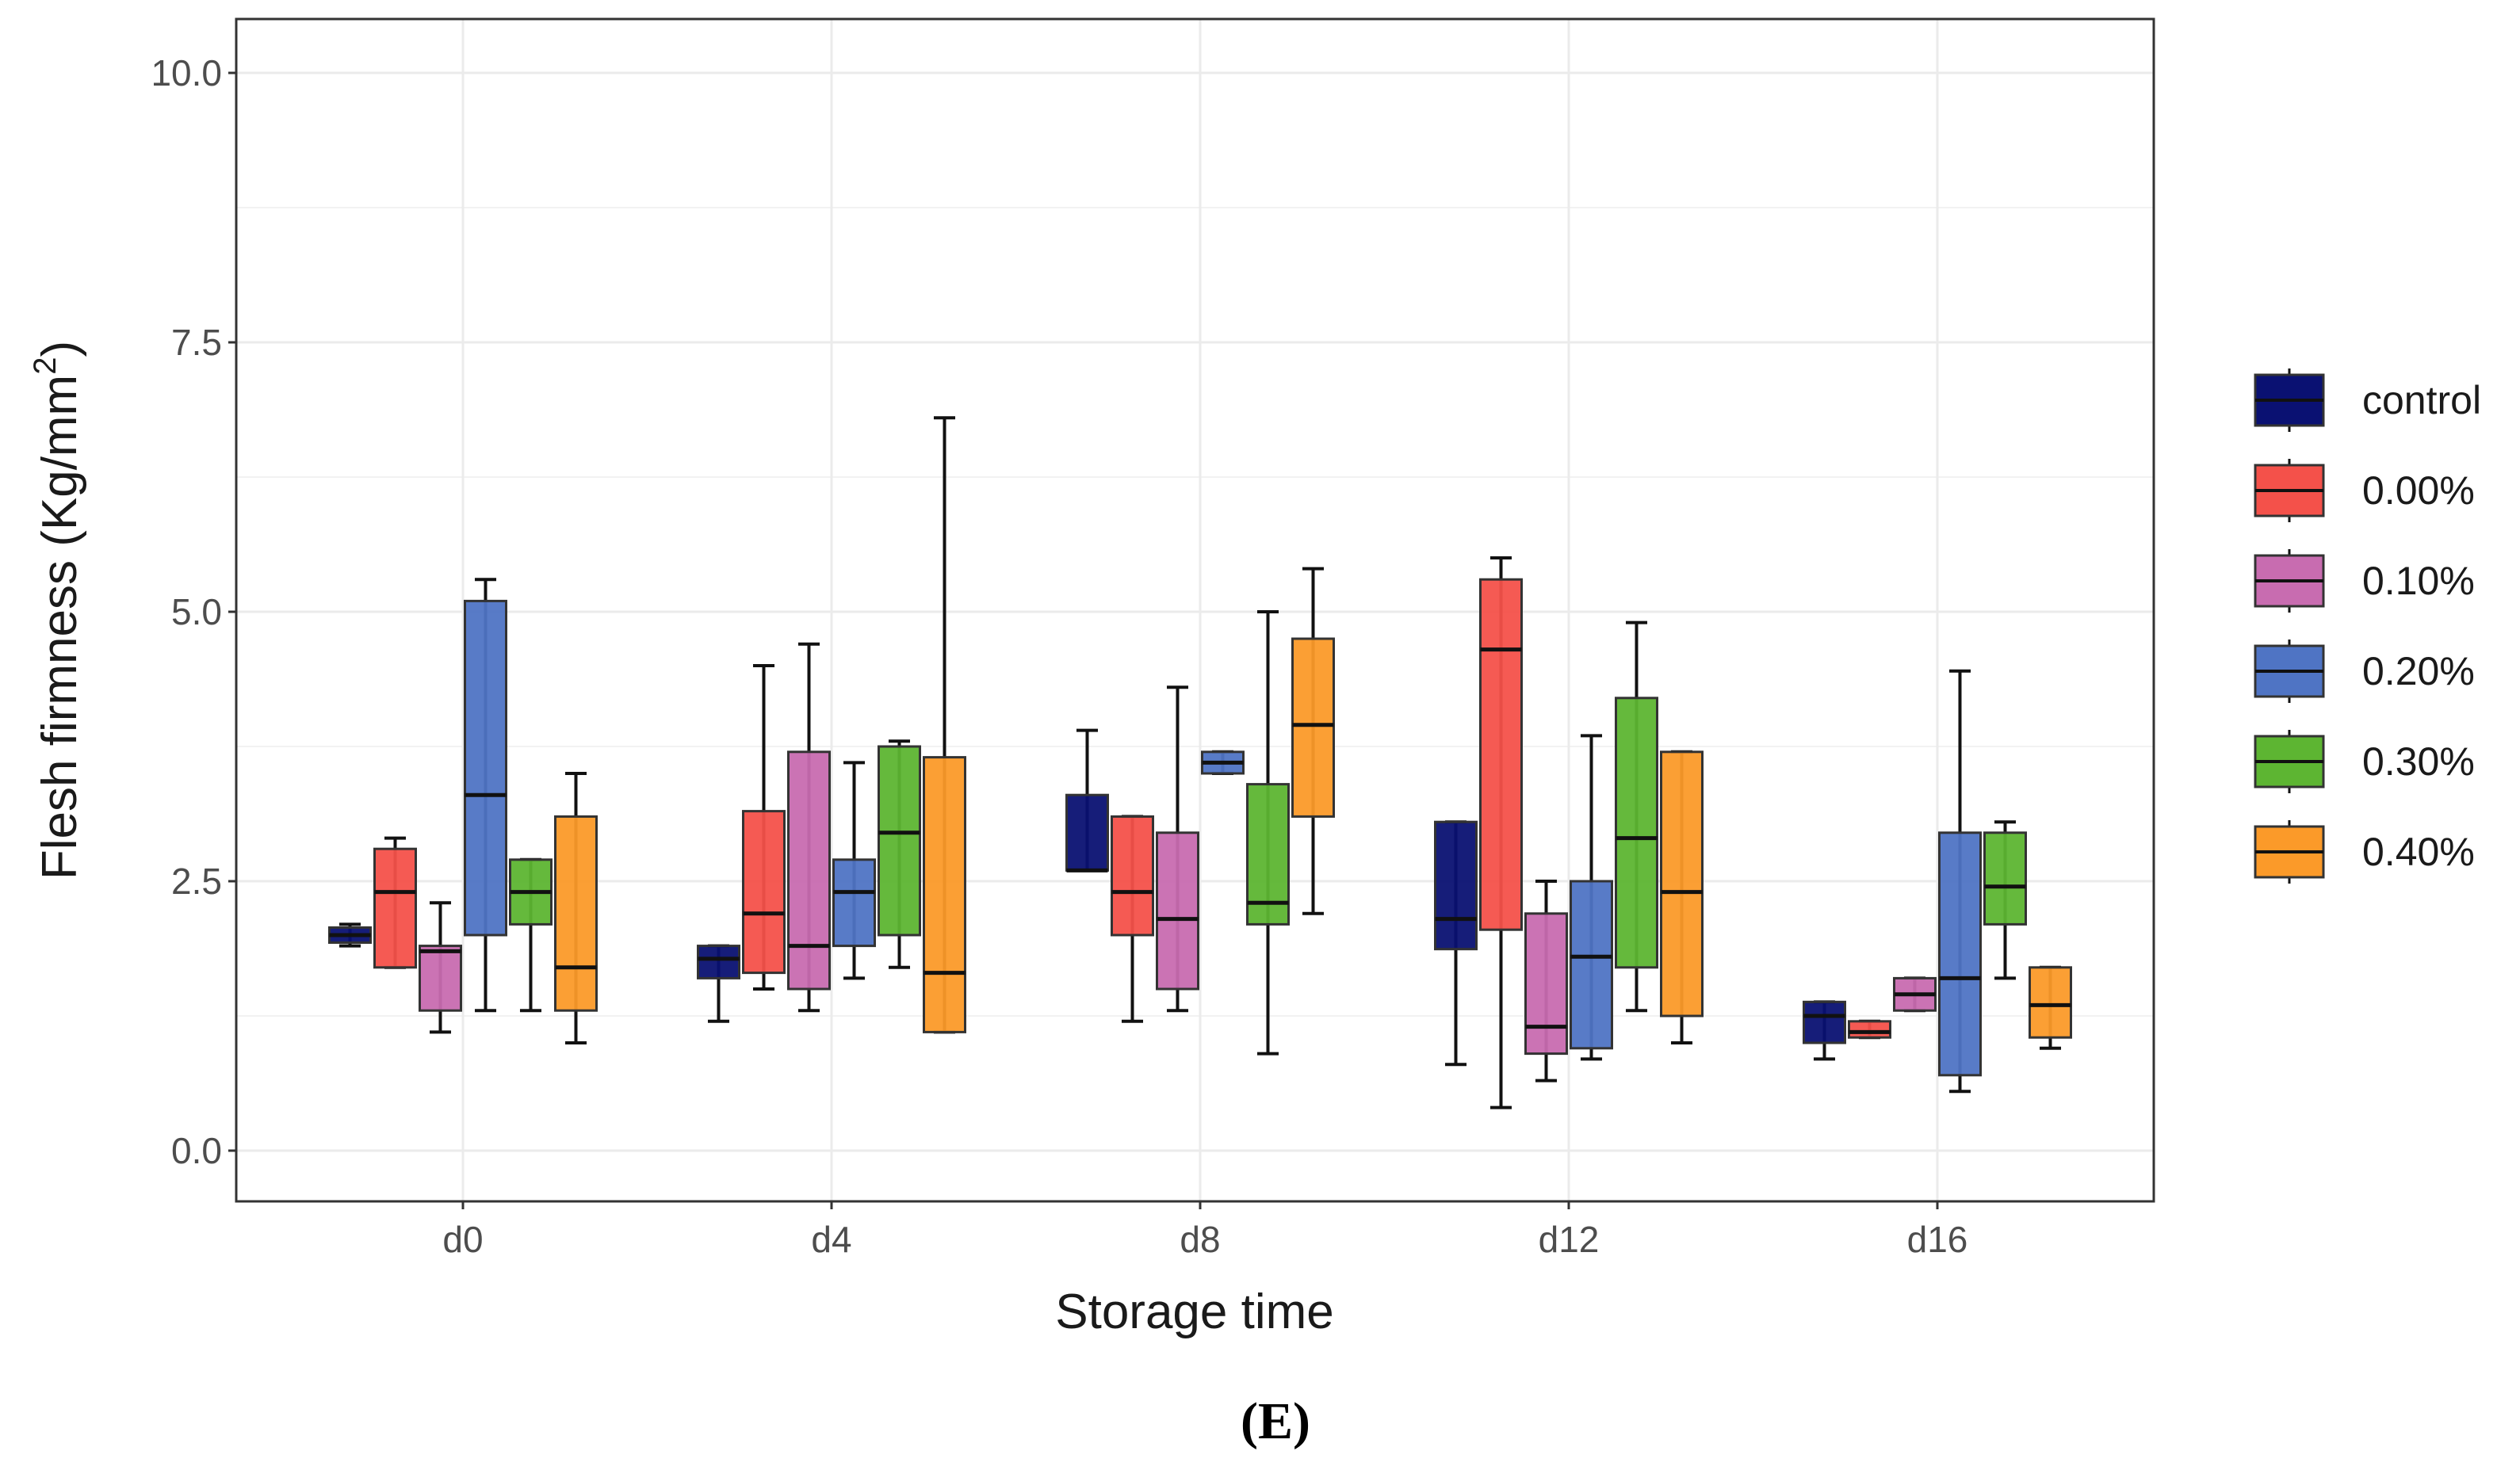 The image size is (2520, 1470). What do you see at coordinates (1268, 833) in the screenshot?
I see `box-0.30%-d8` at bounding box center [1268, 833].